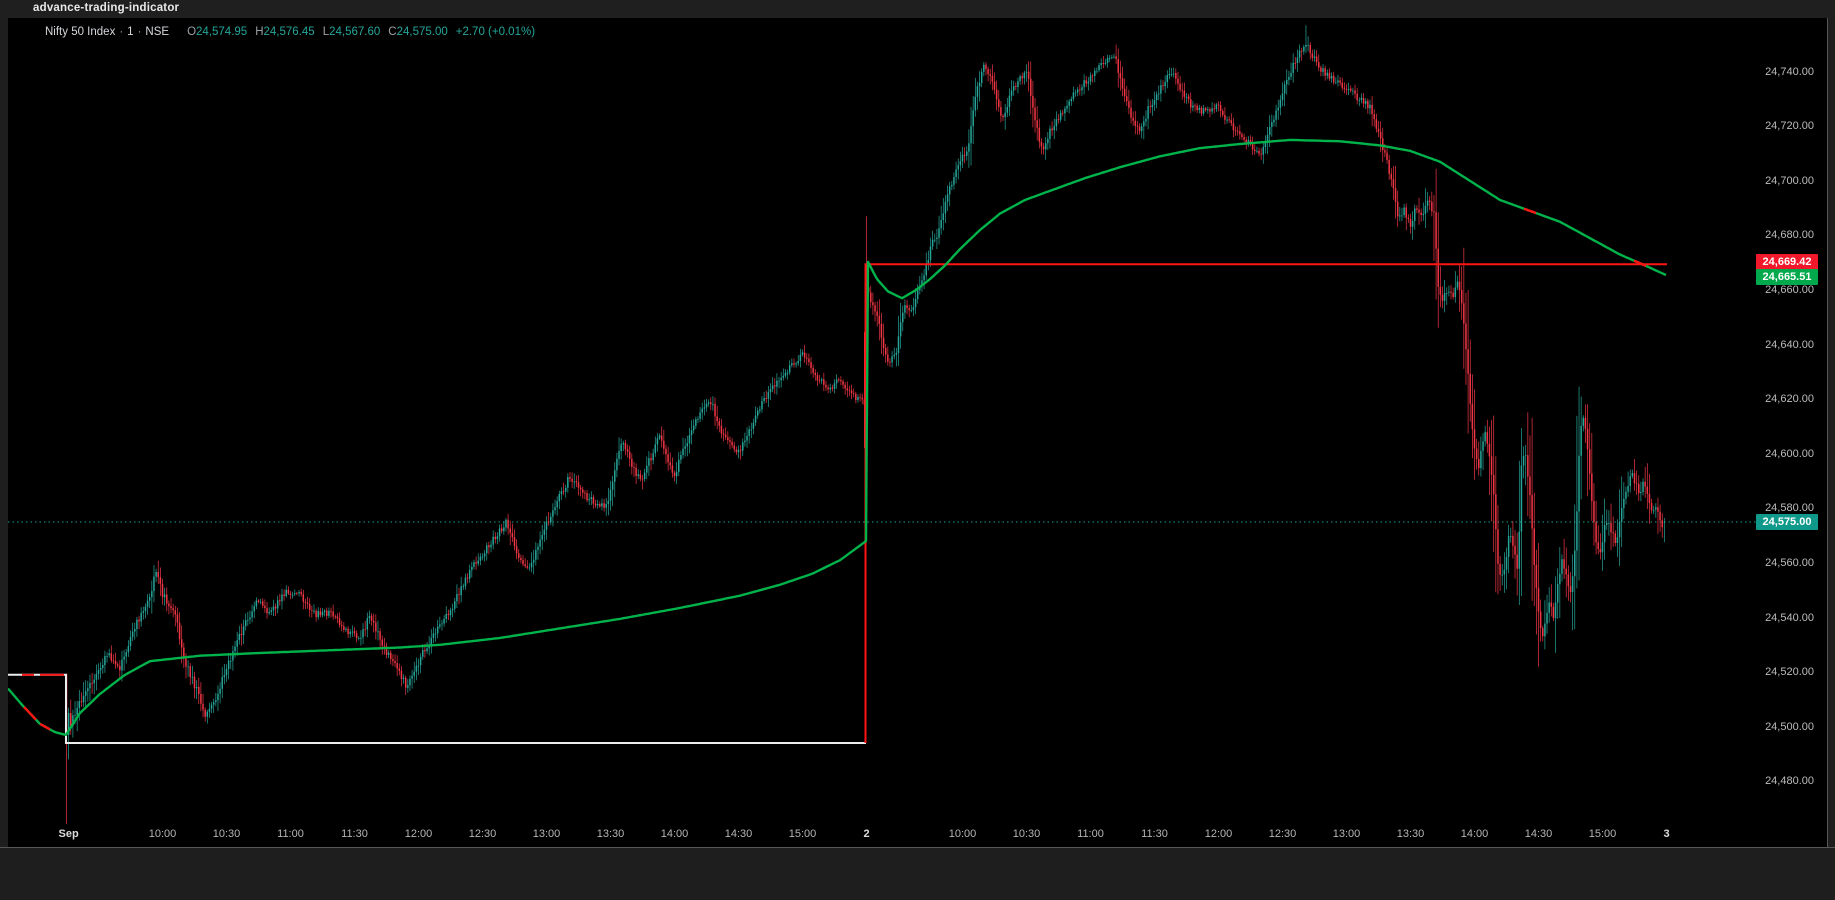 This screenshot has width=1835, height=900. What do you see at coordinates (290, 834) in the screenshot?
I see `time-tick-11:00-105: 11:00` at bounding box center [290, 834].